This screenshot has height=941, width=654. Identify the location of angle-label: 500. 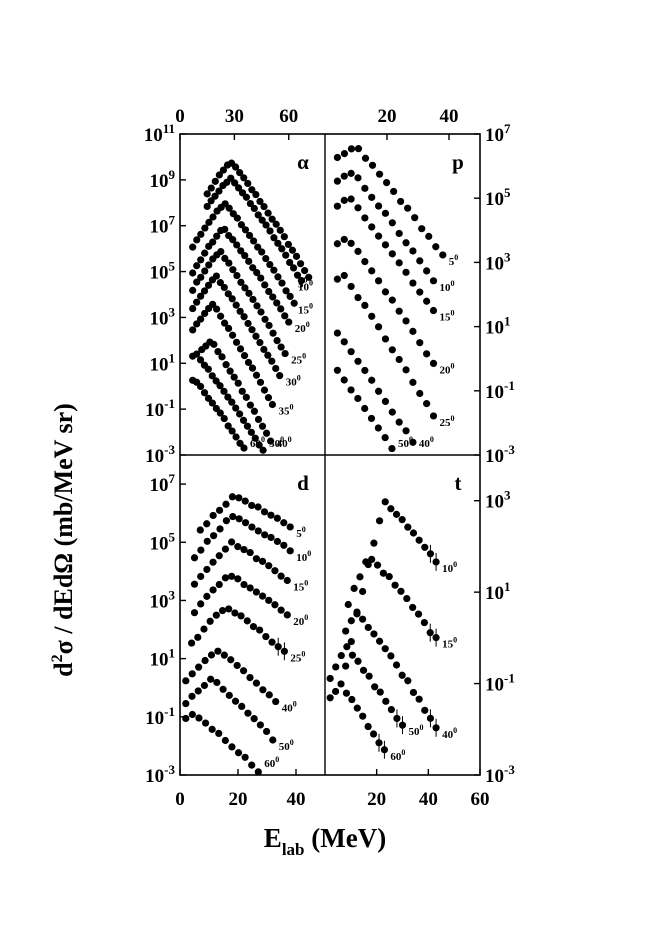
(405, 442).